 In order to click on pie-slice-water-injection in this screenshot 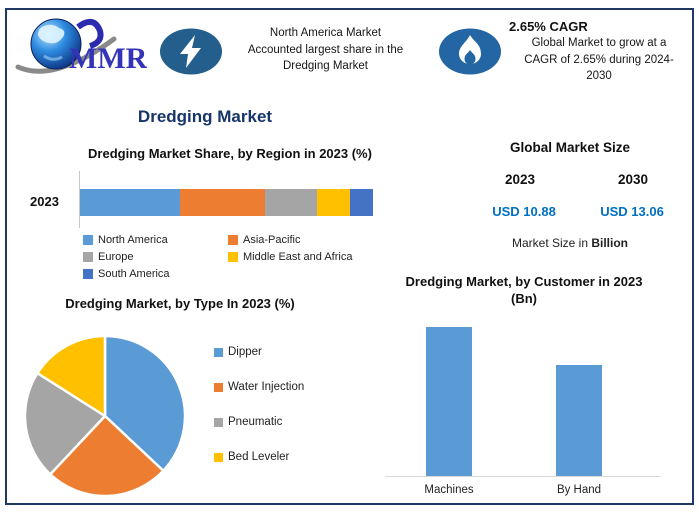, I will do `click(106, 456)`.